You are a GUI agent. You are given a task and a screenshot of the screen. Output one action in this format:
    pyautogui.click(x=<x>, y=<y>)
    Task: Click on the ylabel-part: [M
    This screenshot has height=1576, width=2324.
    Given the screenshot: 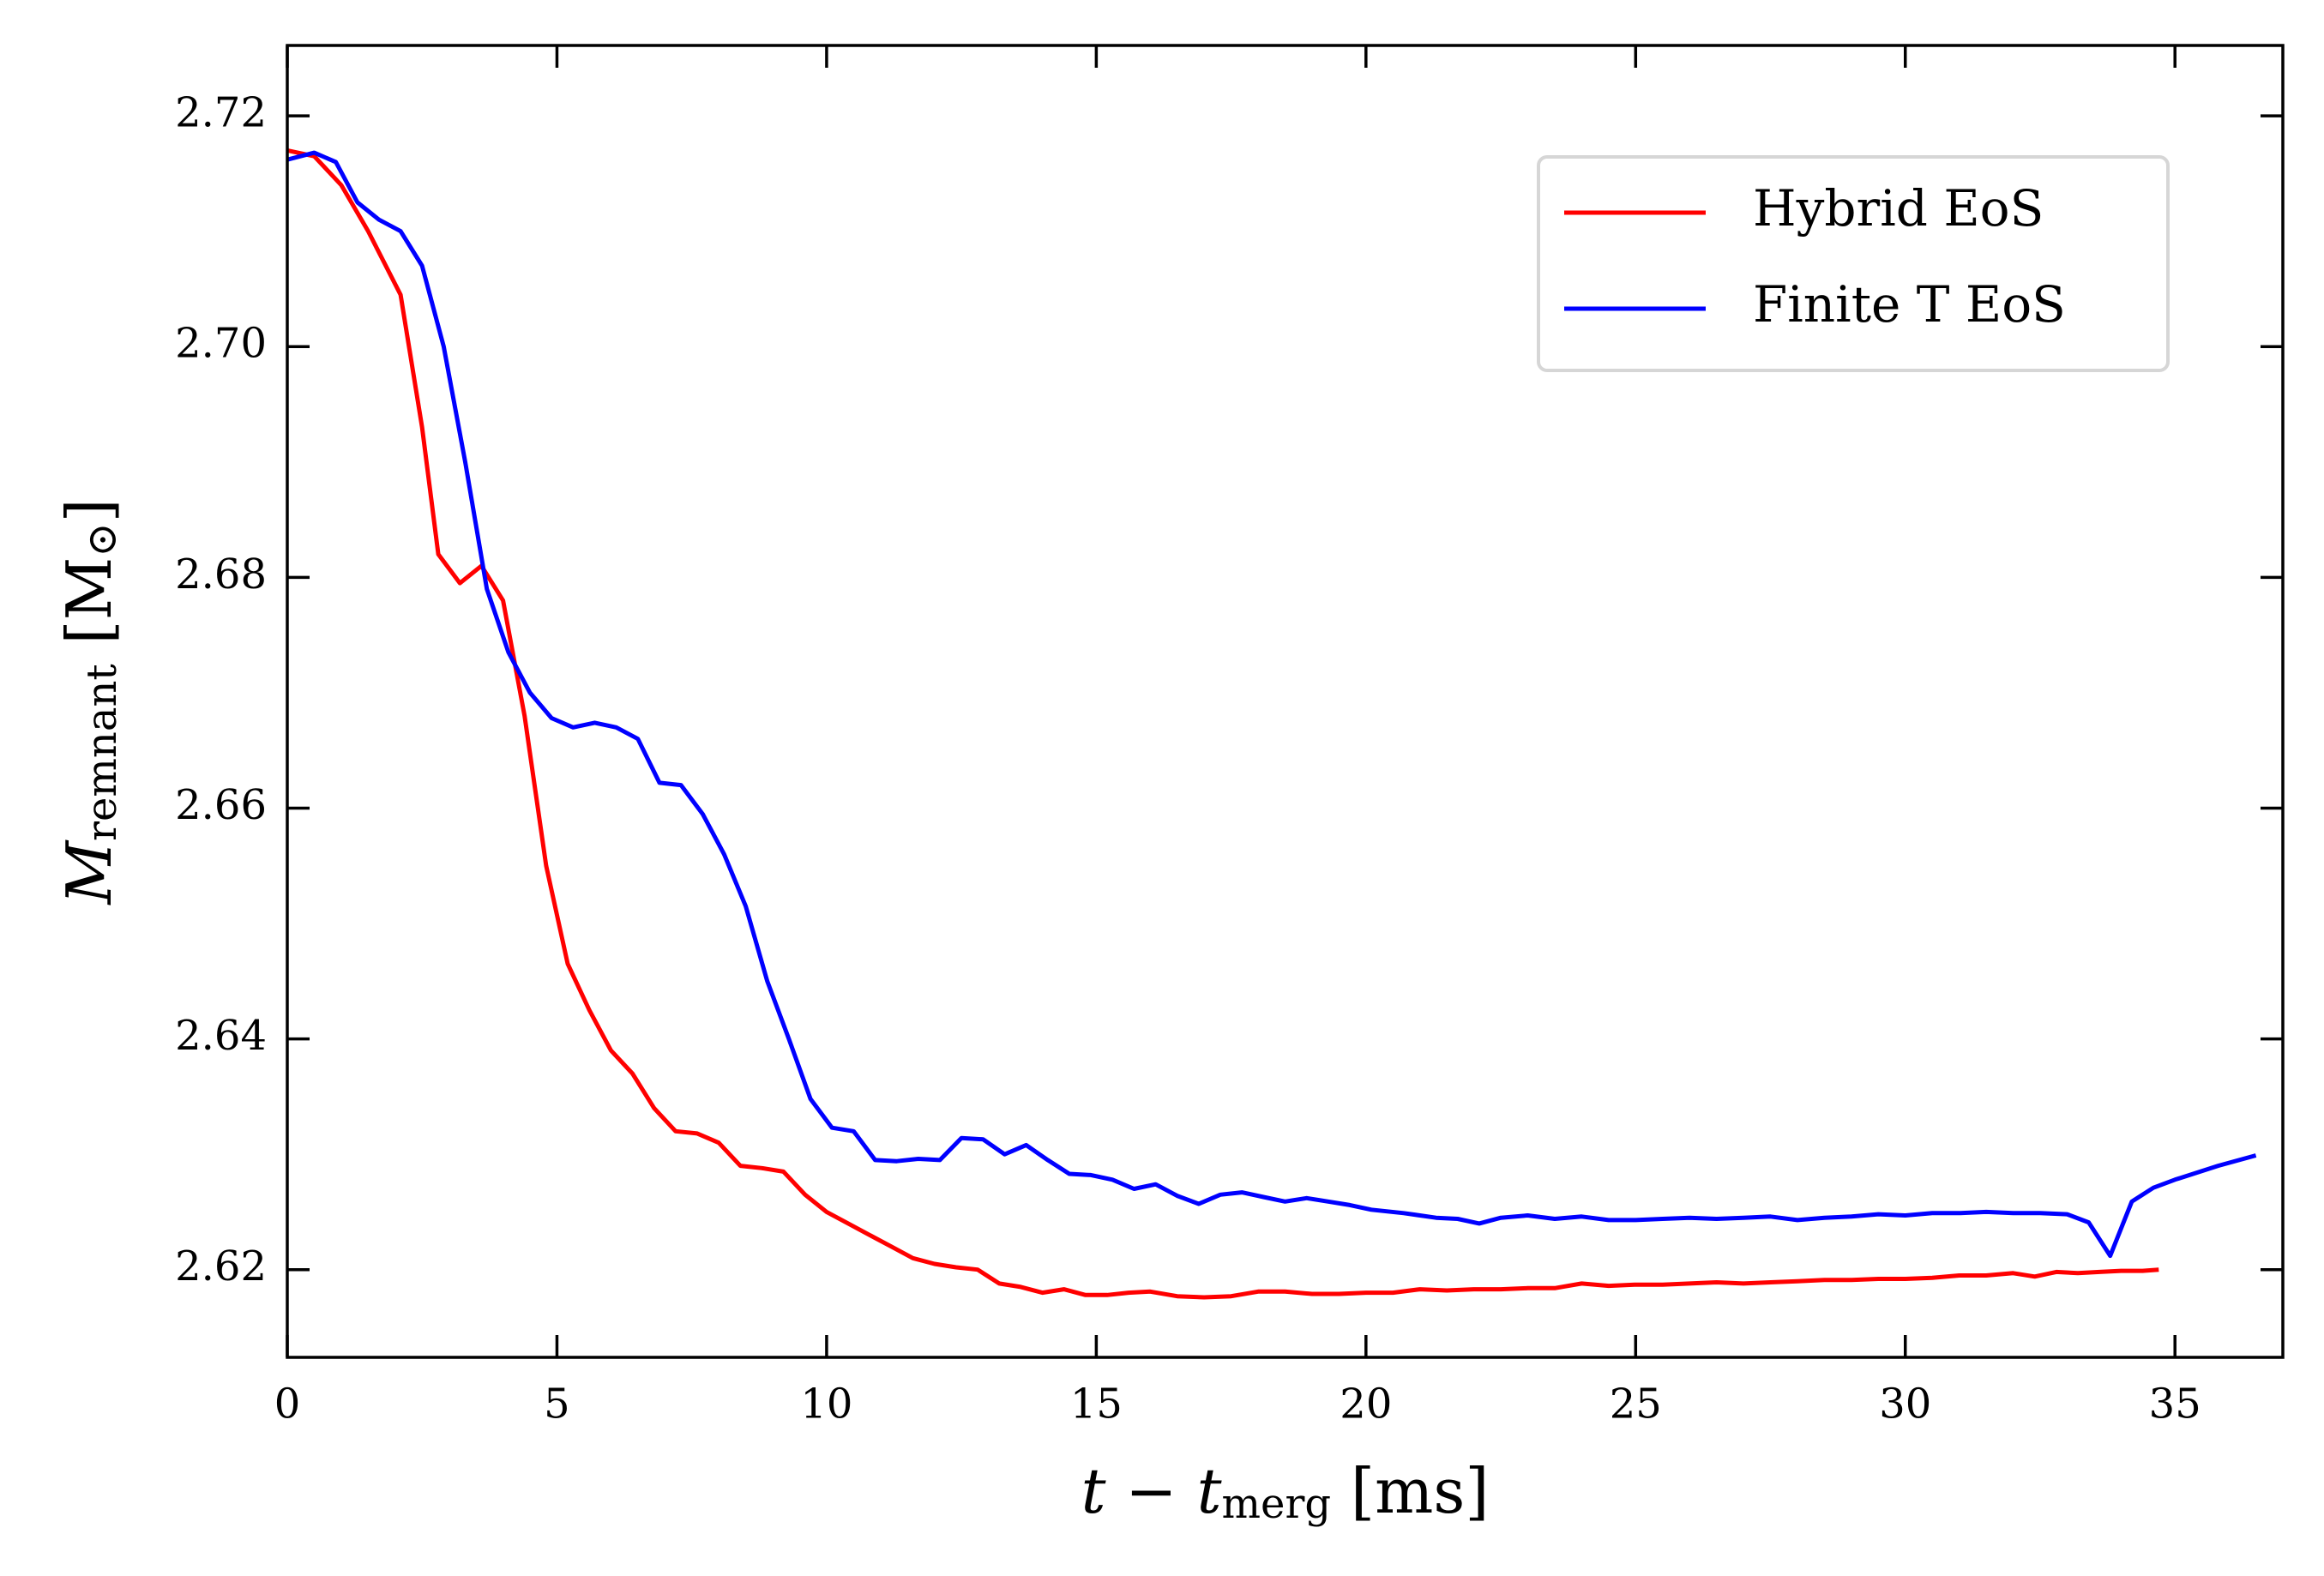 What is the action you would take?
    pyautogui.click(x=89, y=611)
    